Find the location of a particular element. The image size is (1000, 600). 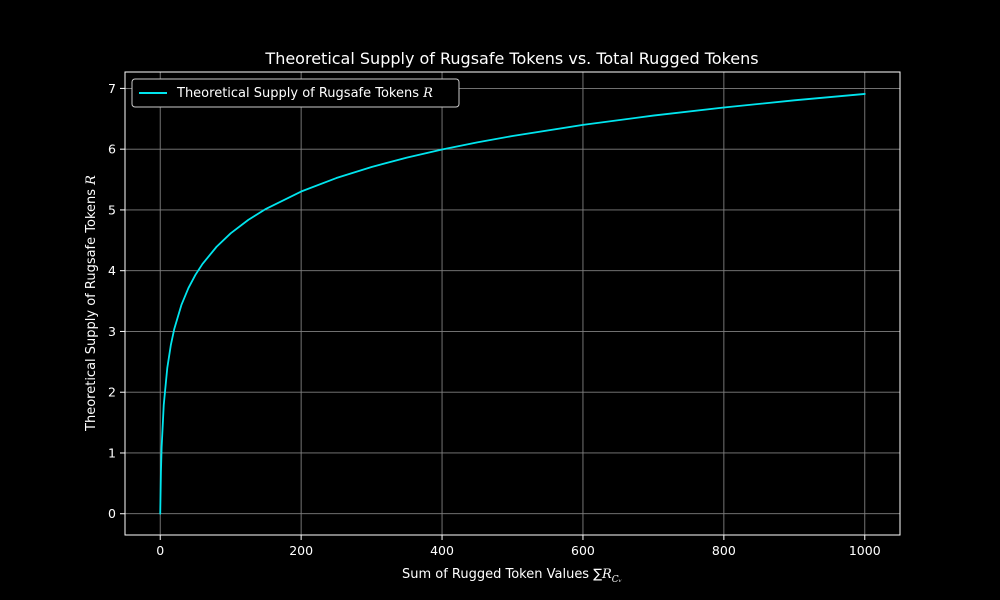

x-tick-label: 1000 is located at coordinates (865, 550).